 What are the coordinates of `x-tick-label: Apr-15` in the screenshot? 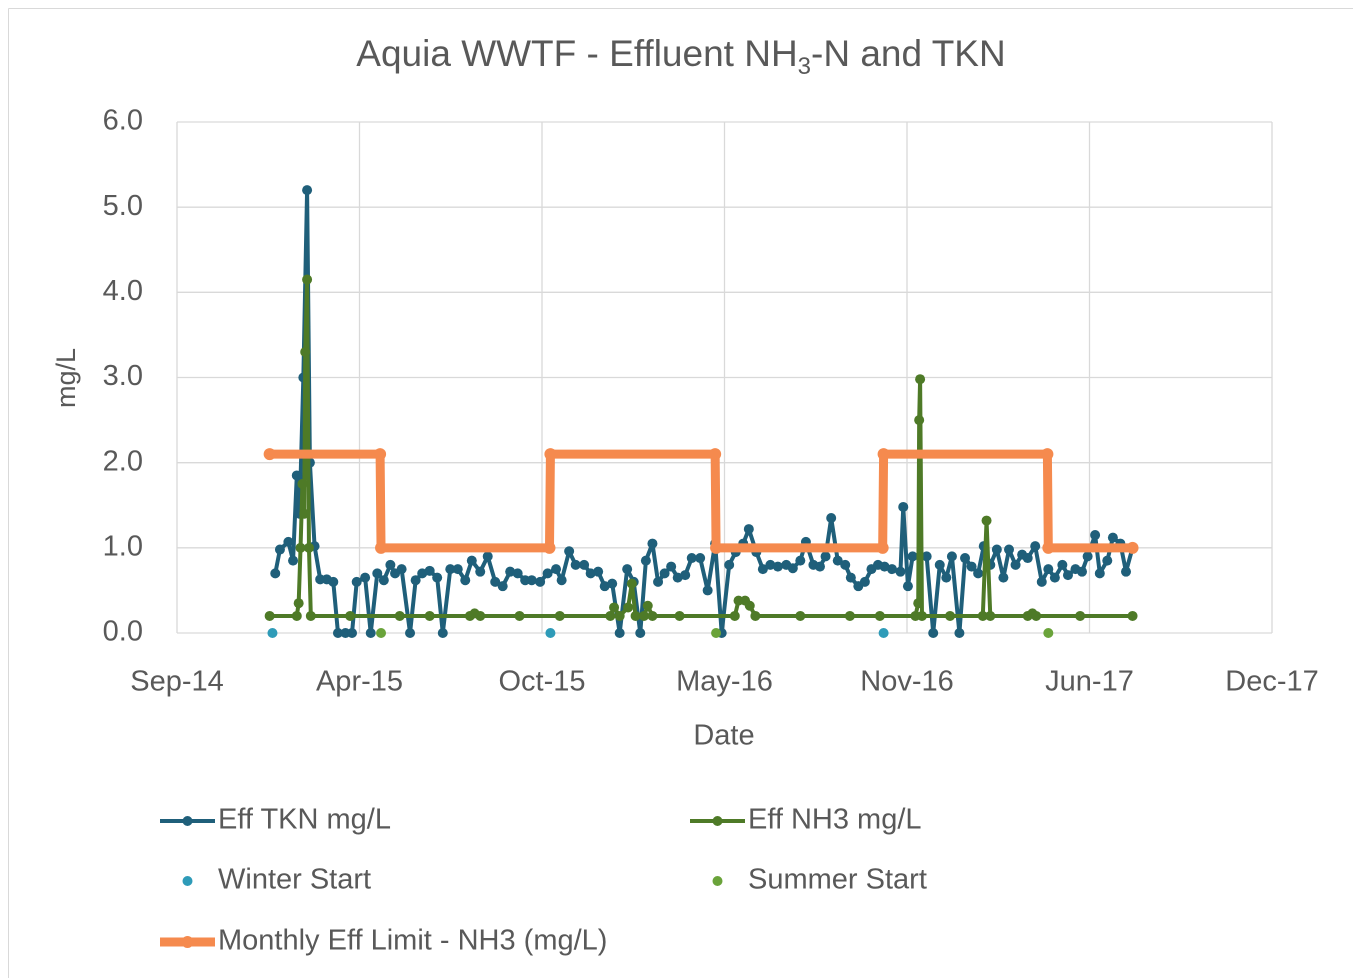 It's located at (359, 682).